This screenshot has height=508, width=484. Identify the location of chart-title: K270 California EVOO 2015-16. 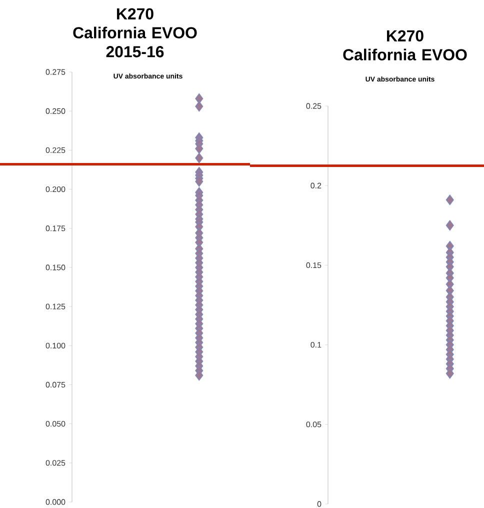
(135, 33).